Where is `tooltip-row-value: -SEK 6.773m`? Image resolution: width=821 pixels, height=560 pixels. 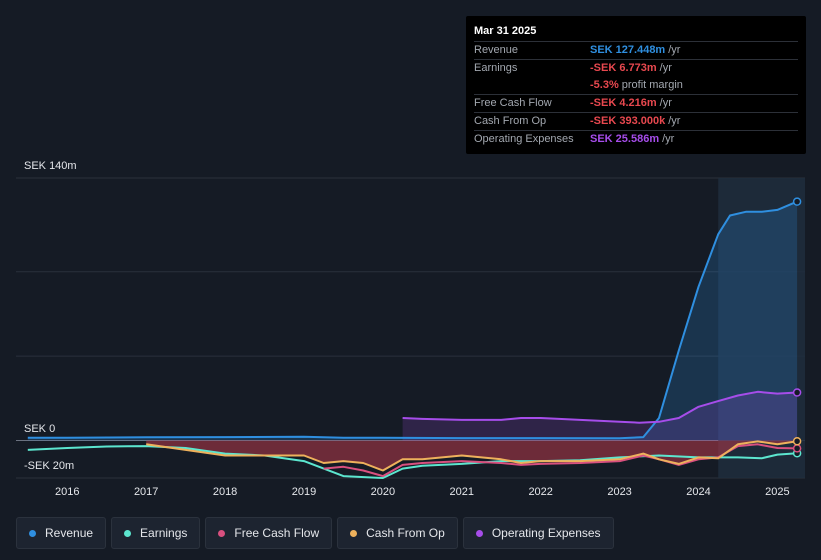
tooltip-row-value: -SEK 6.773m is located at coordinates (623, 68).